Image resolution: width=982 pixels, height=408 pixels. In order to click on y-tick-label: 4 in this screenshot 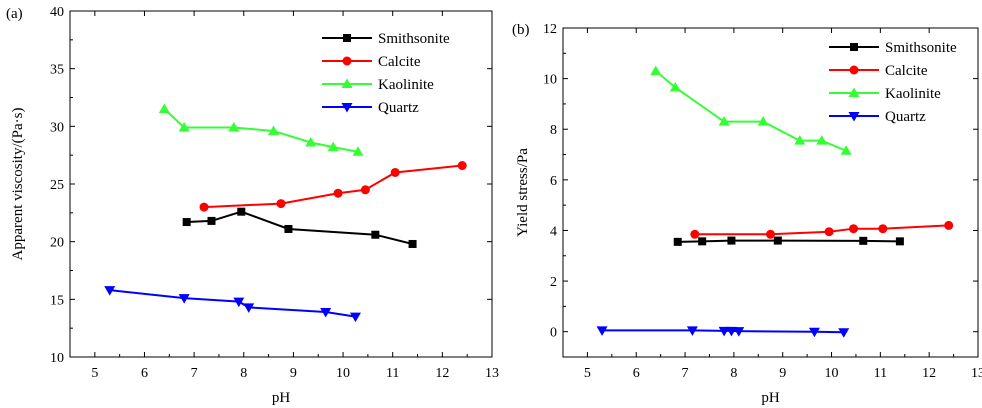, I will do `click(553, 231)`.